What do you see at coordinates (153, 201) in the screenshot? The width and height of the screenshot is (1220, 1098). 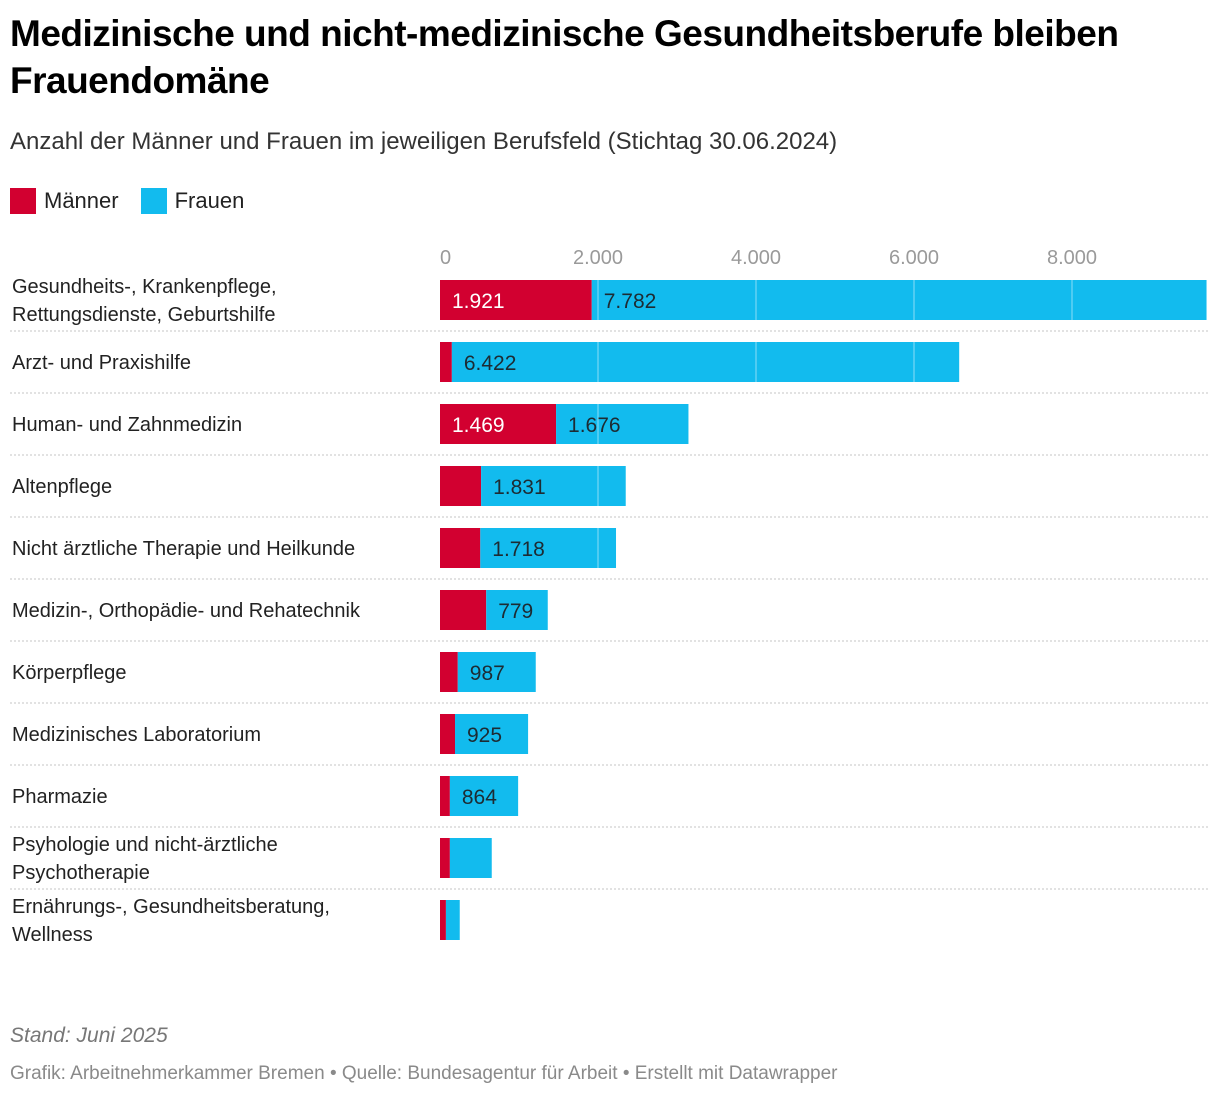 I see `legend-swatch-frauen` at bounding box center [153, 201].